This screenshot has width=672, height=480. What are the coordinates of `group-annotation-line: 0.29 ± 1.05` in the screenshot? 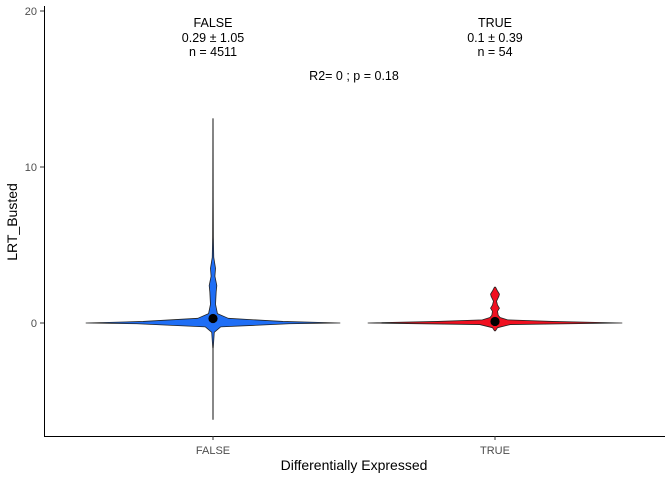 It's located at (213, 38).